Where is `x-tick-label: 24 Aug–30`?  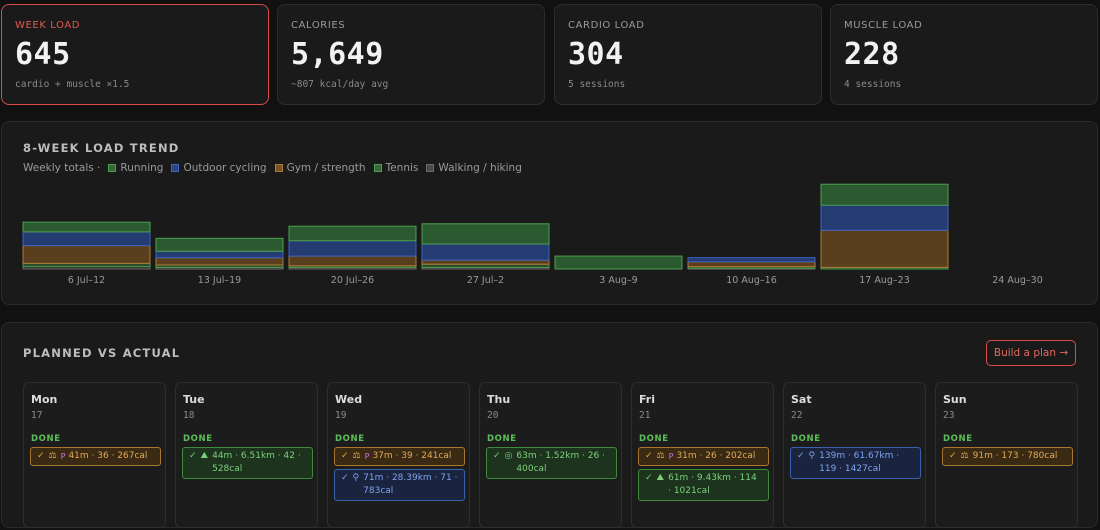 x-tick-label: 24 Aug–30 is located at coordinates (1017, 280).